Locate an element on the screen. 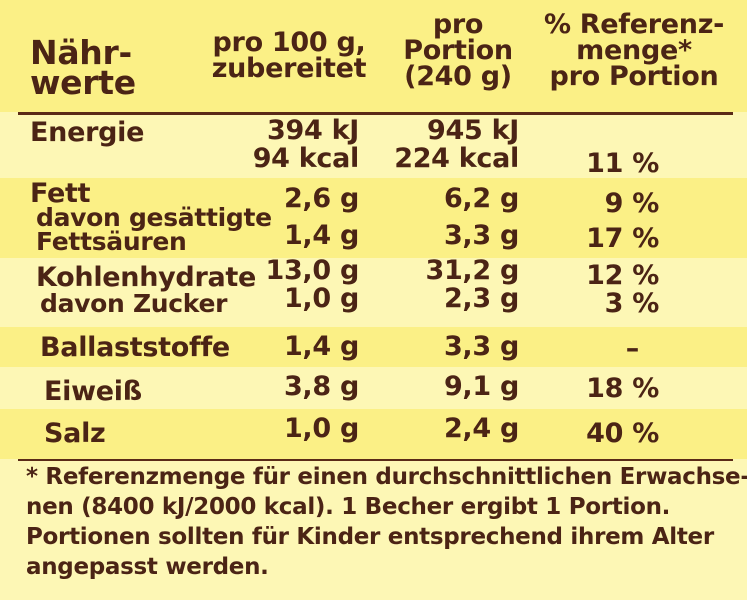 Image resolution: width=747 pixels, height=600 pixels. eiweiss-per100: 3,8 g is located at coordinates (321, 386).